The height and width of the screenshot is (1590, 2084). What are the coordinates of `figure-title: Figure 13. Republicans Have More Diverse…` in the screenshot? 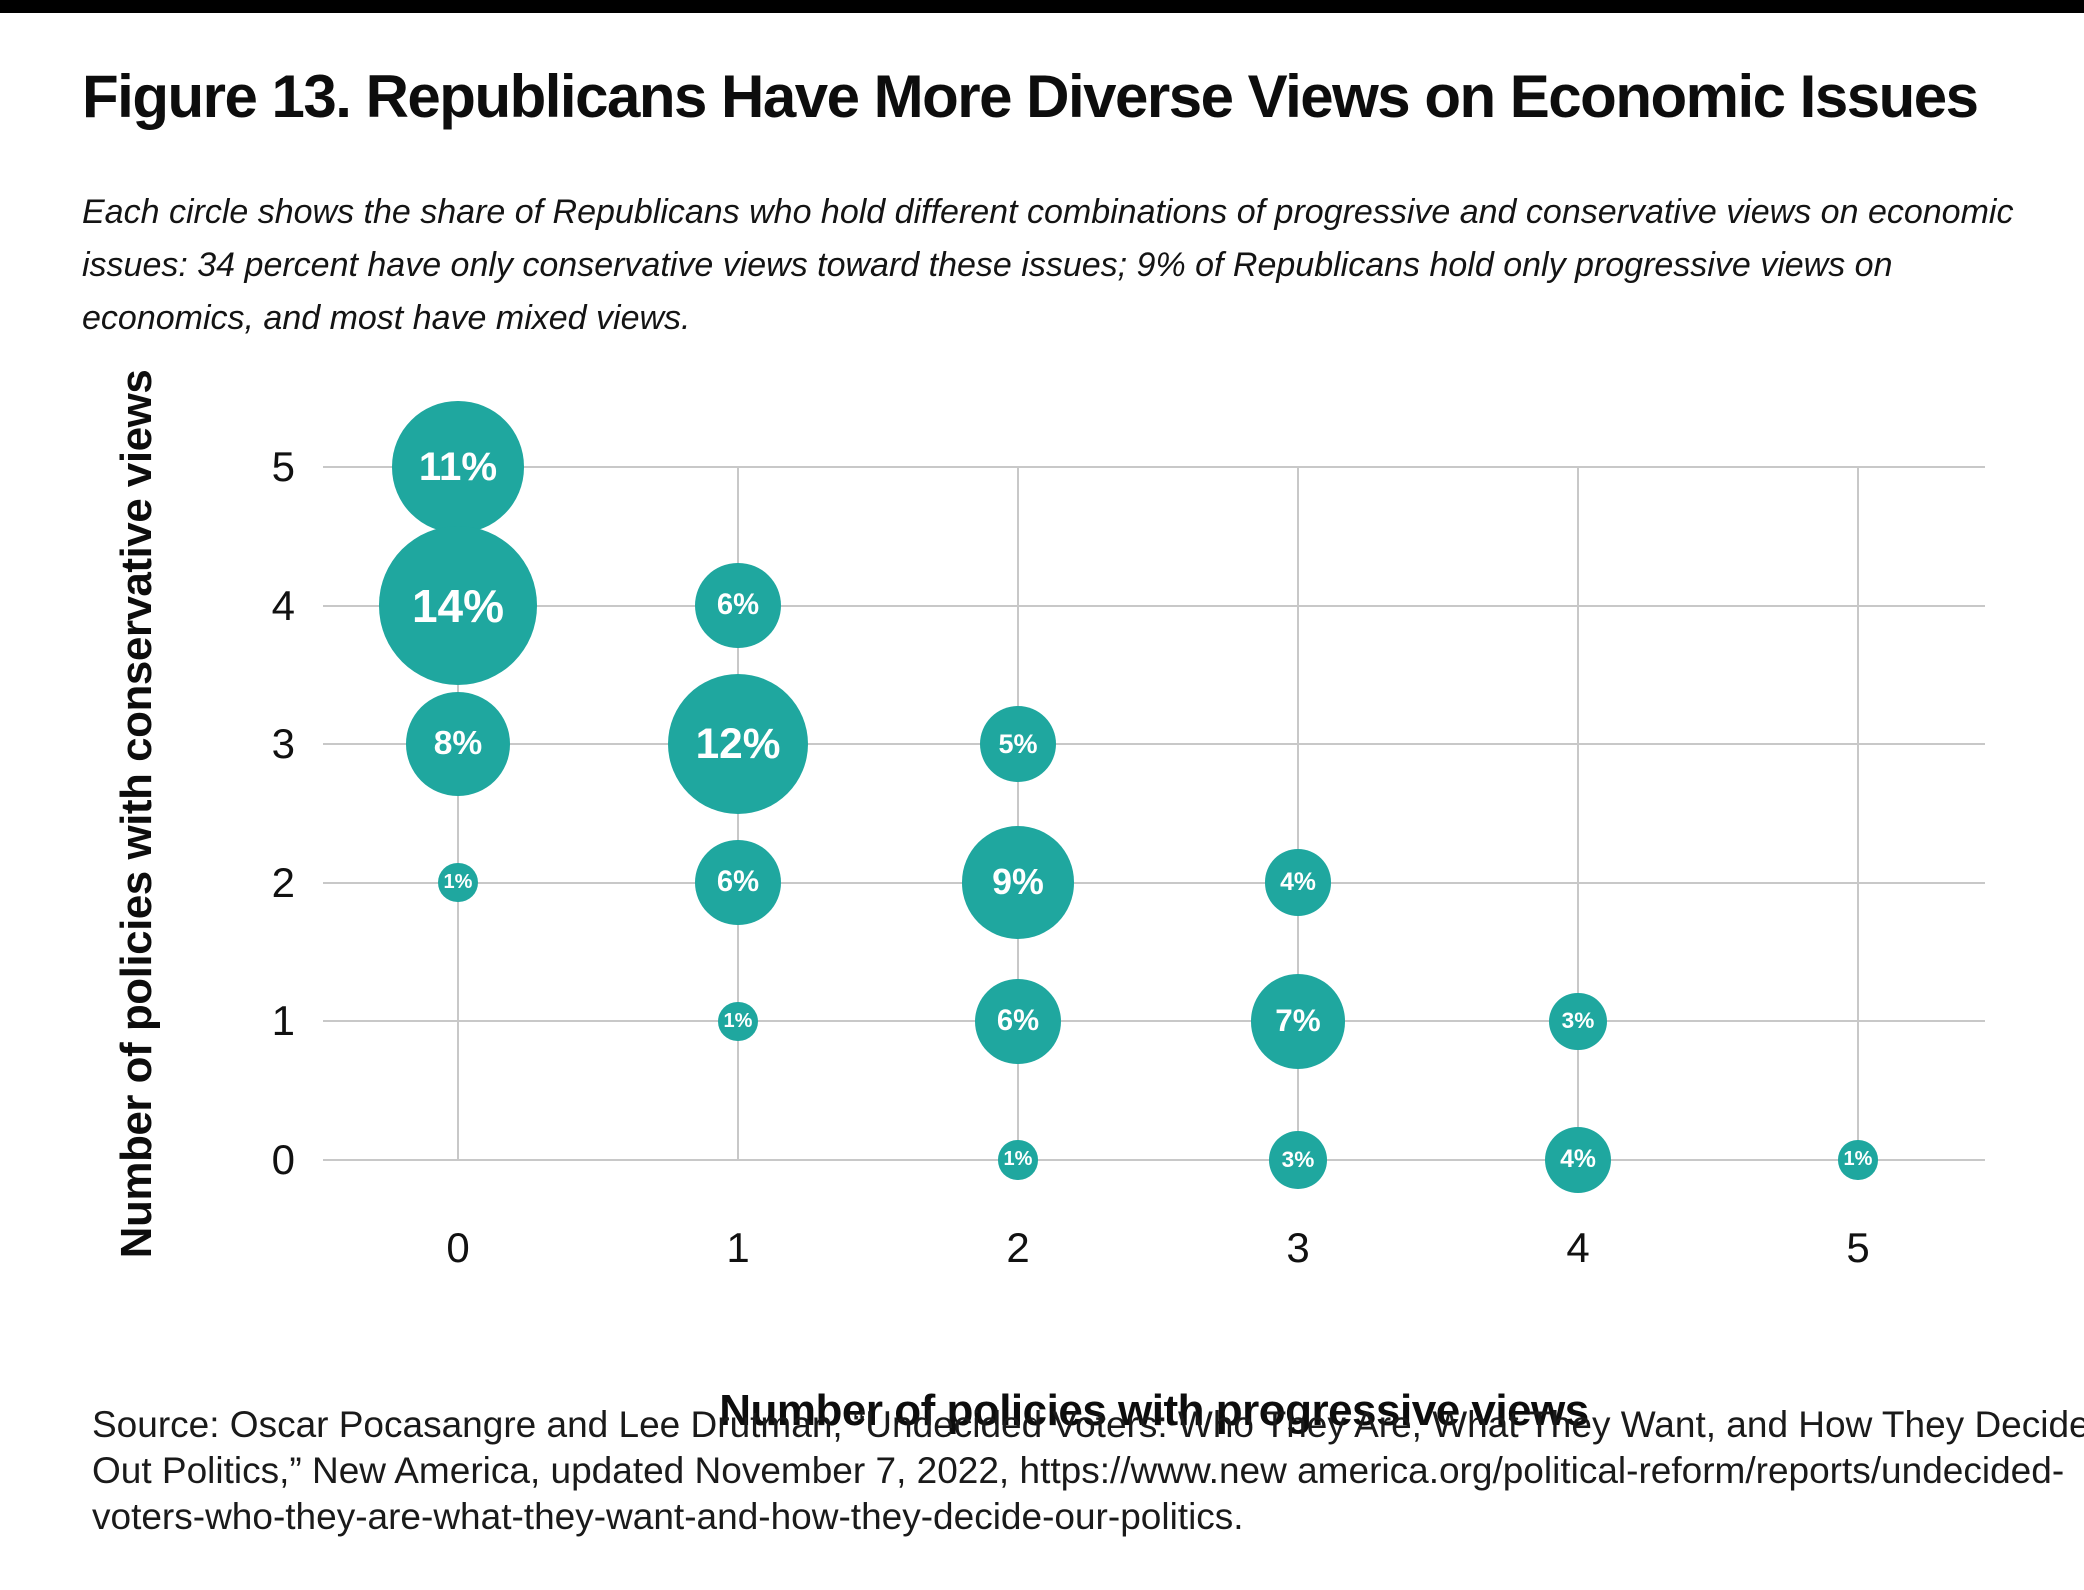 It's located at (1030, 96).